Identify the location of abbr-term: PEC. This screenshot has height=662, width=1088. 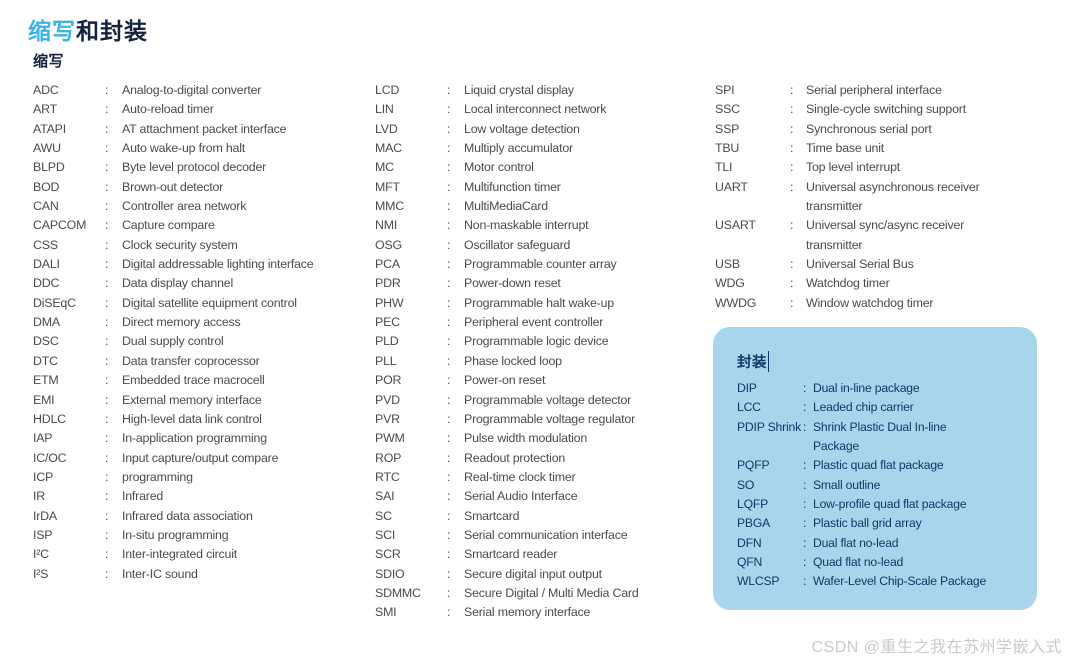
(387, 322).